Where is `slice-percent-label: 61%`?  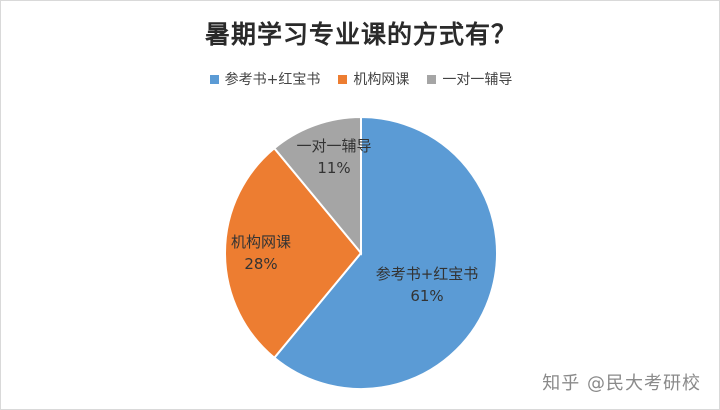
slice-percent-label: 61% is located at coordinates (426, 296).